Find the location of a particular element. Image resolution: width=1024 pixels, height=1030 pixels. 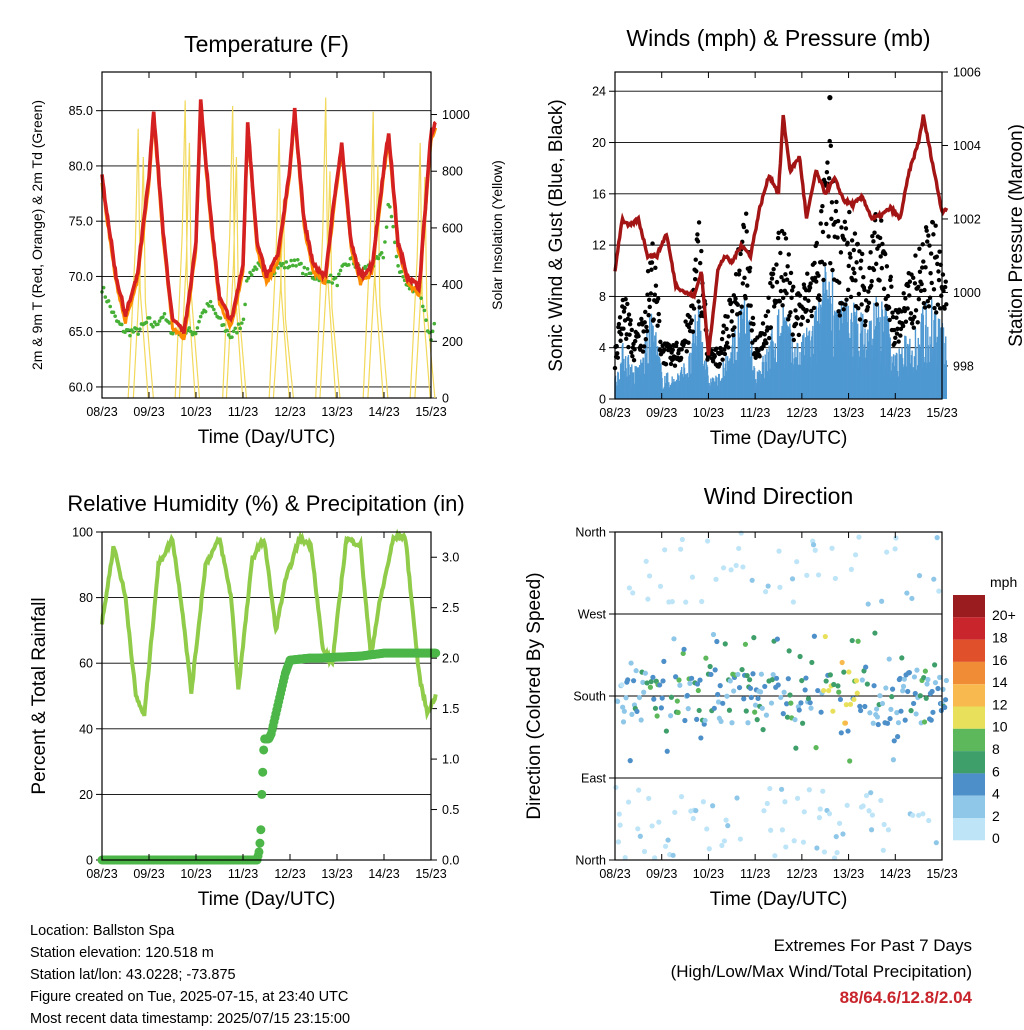

humidity-ytick-label: 20 is located at coordinates (86, 795).